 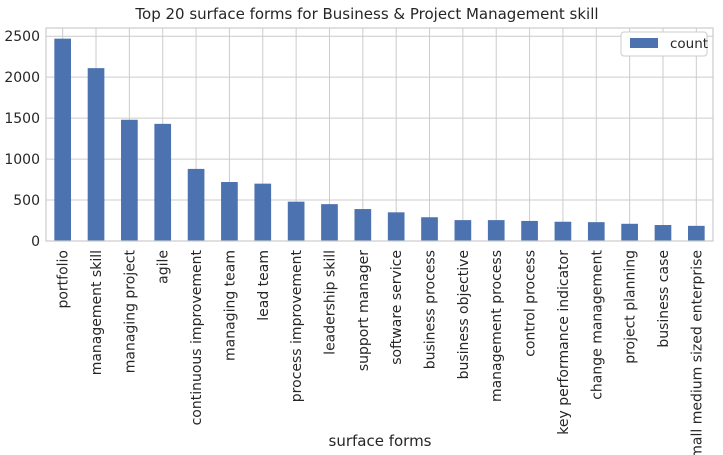 What do you see at coordinates (431, 309) in the screenshot?
I see `x-tick-label: business process` at bounding box center [431, 309].